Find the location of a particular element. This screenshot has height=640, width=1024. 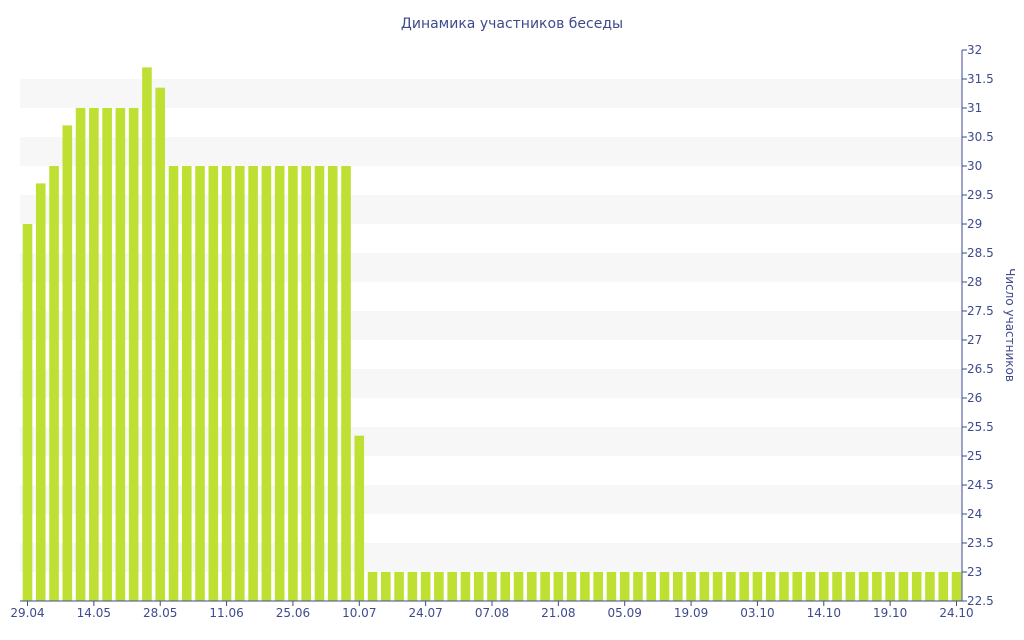

y-tick-label: 27 is located at coordinates (974, 340).